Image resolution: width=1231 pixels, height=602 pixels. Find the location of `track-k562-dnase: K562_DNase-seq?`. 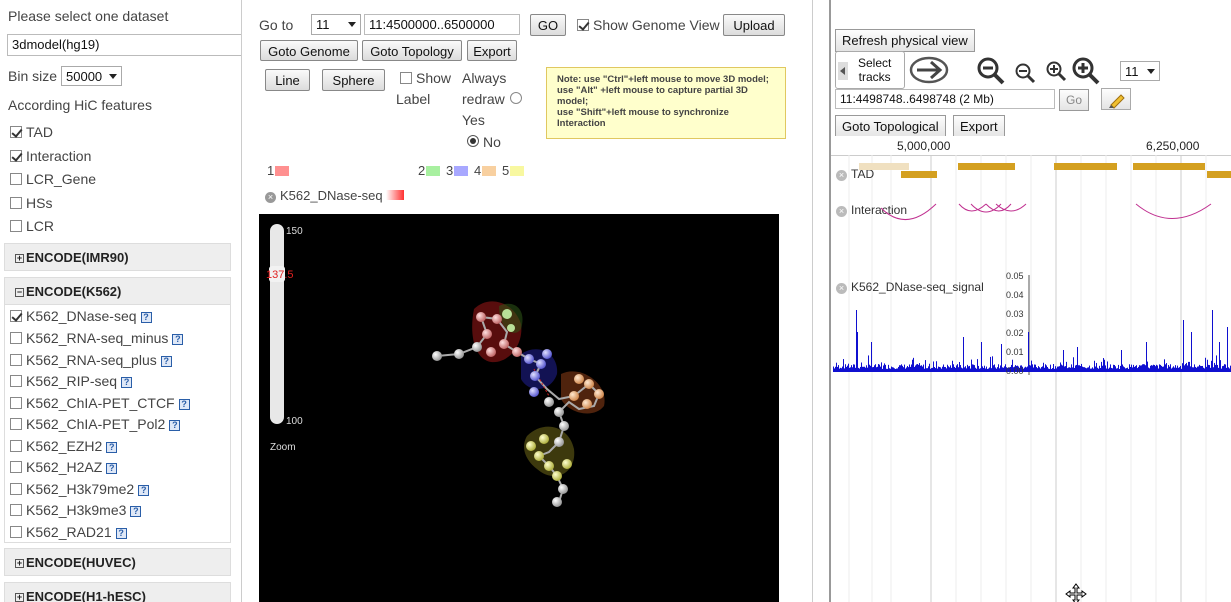

track-k562-dnase: K562_DNase-seq? is located at coordinates (81, 316).